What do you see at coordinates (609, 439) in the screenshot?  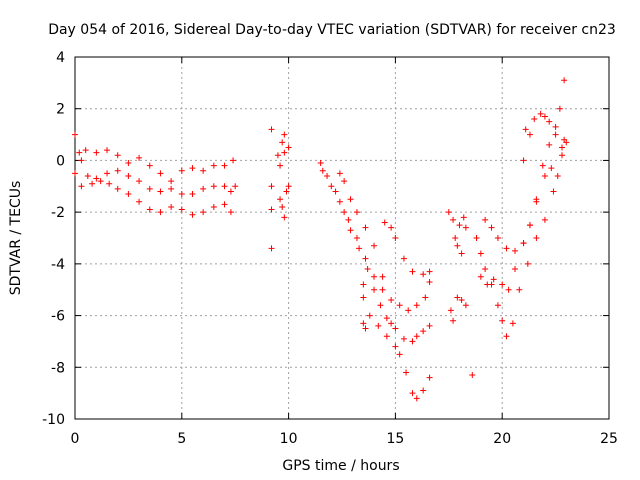 I see `x-tick-label: 25` at bounding box center [609, 439].